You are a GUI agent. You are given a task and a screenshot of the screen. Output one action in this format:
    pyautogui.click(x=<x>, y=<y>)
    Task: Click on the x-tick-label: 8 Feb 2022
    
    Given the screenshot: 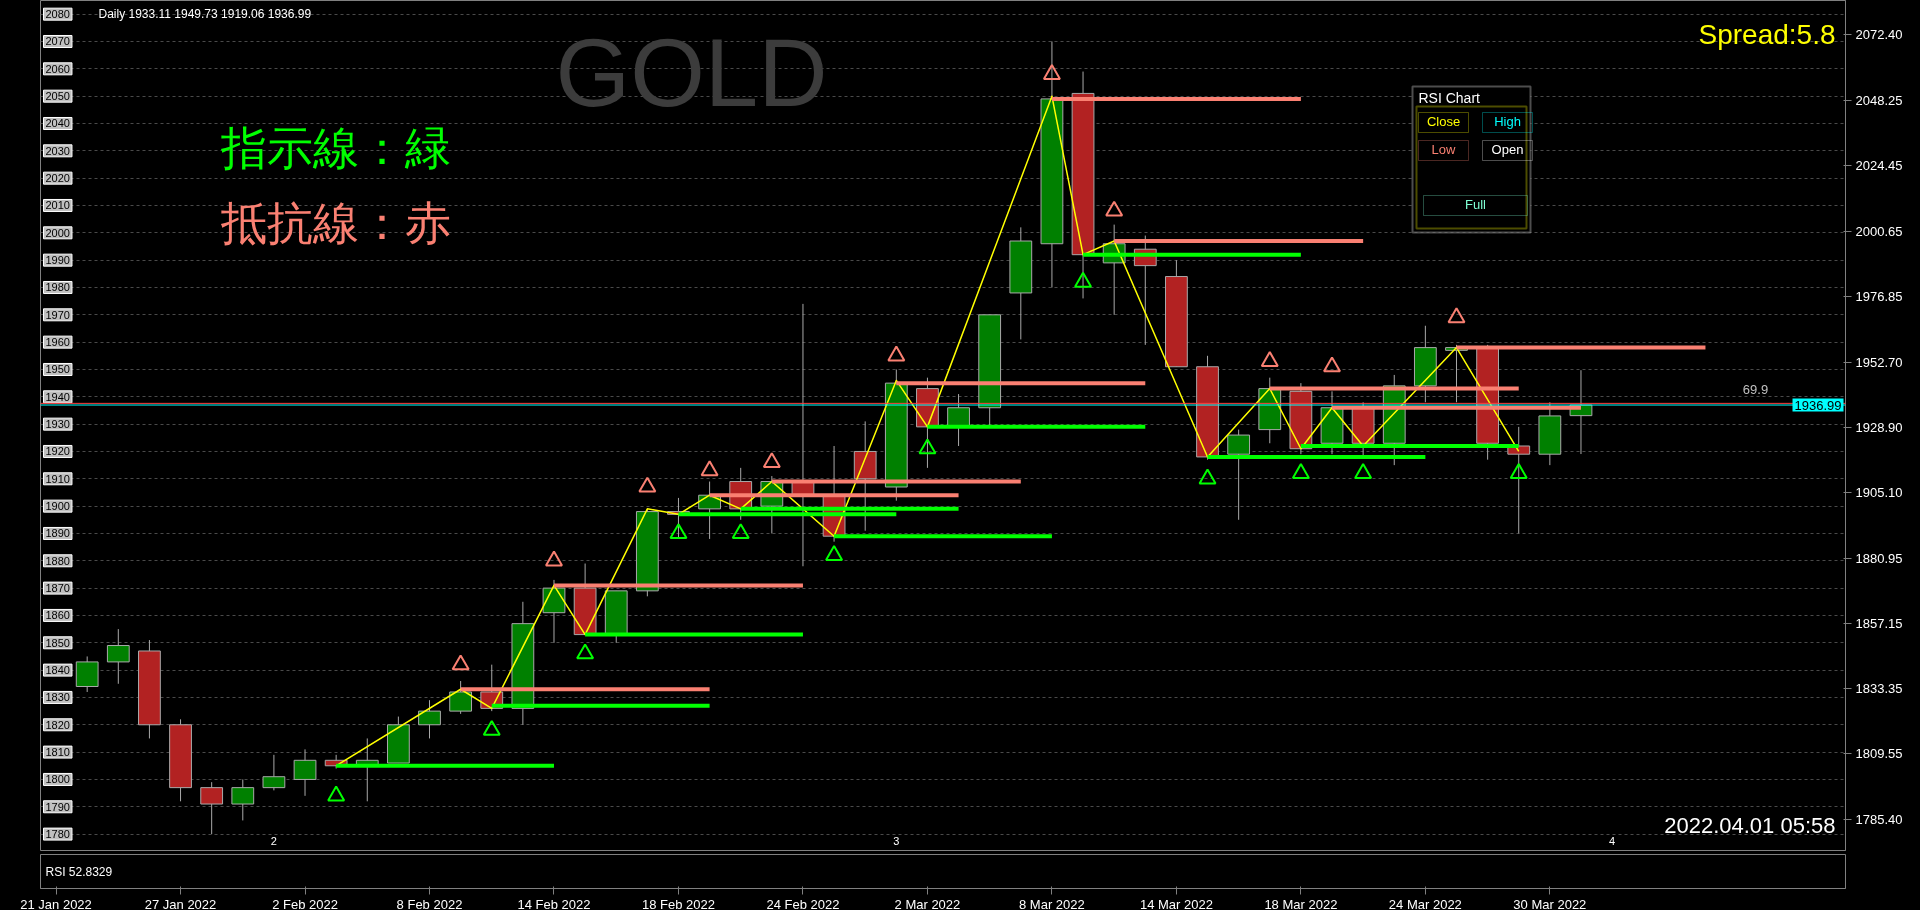 What is the action you would take?
    pyautogui.click(x=429, y=903)
    